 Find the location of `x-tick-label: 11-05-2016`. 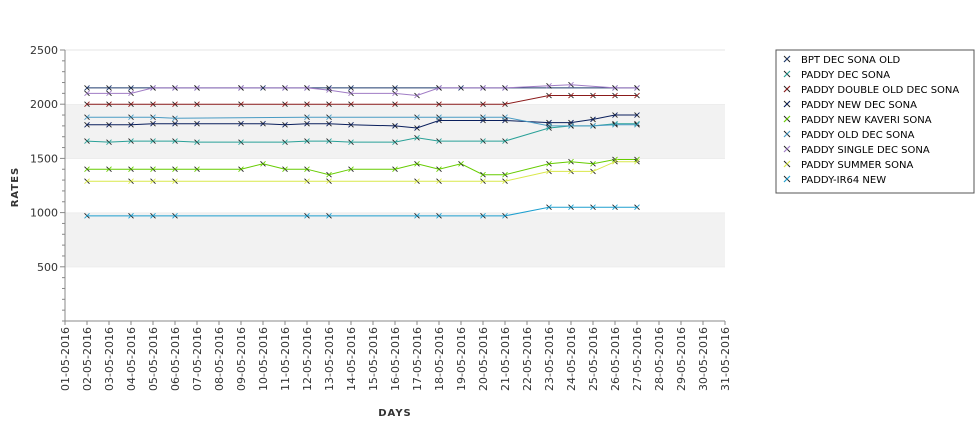

x-tick-label: 11-05-2016 is located at coordinates (285, 359).